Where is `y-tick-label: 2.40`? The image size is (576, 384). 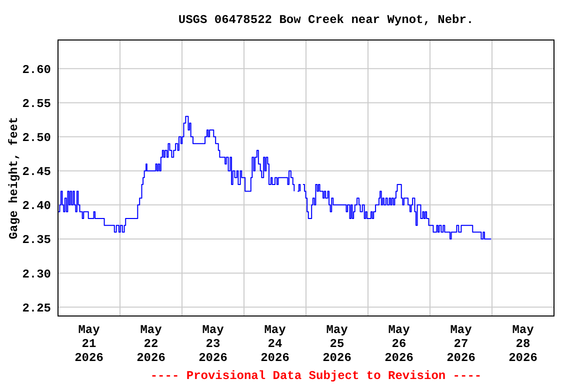 y-tick-label: 2.40 is located at coordinates (36, 206).